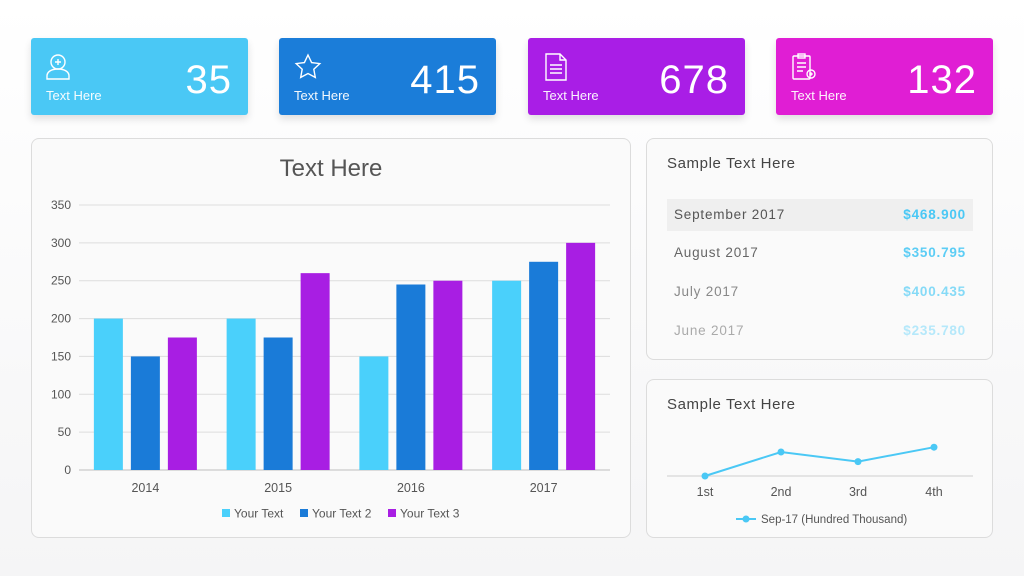 The image size is (1024, 576). What do you see at coordinates (819, 461) in the screenshot?
I see `series-line` at bounding box center [819, 461].